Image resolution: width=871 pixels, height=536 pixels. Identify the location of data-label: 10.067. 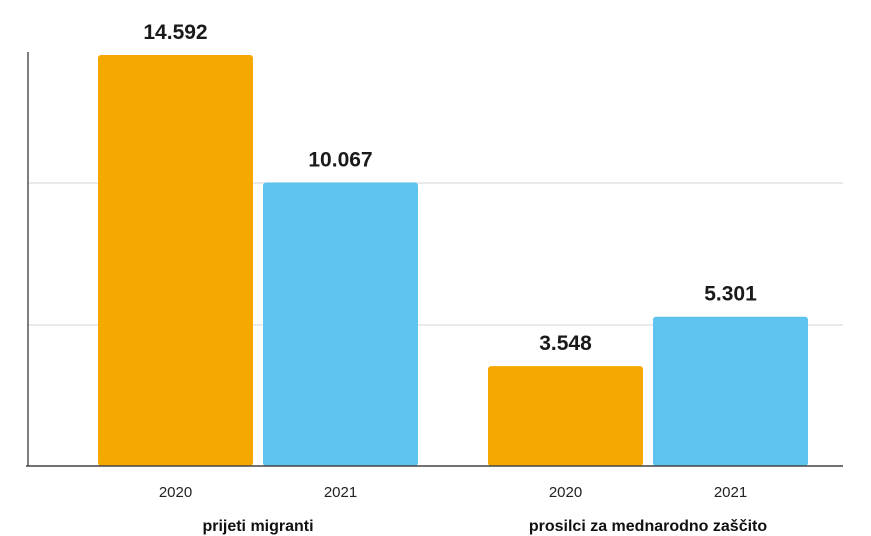
(340, 159).